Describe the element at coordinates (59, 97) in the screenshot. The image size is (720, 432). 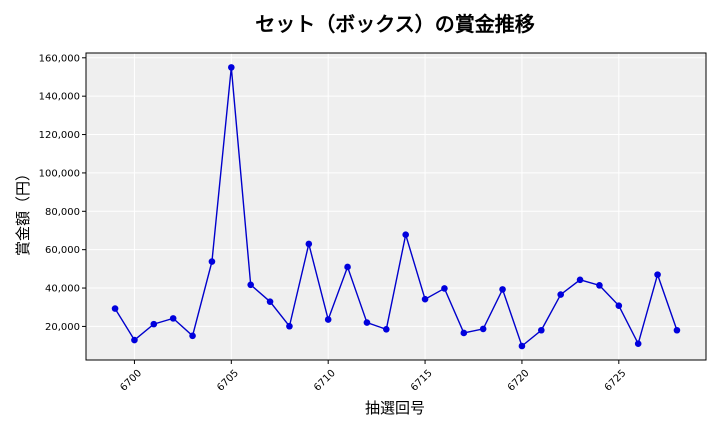
I see `y-tick-label: 140,000` at that location.